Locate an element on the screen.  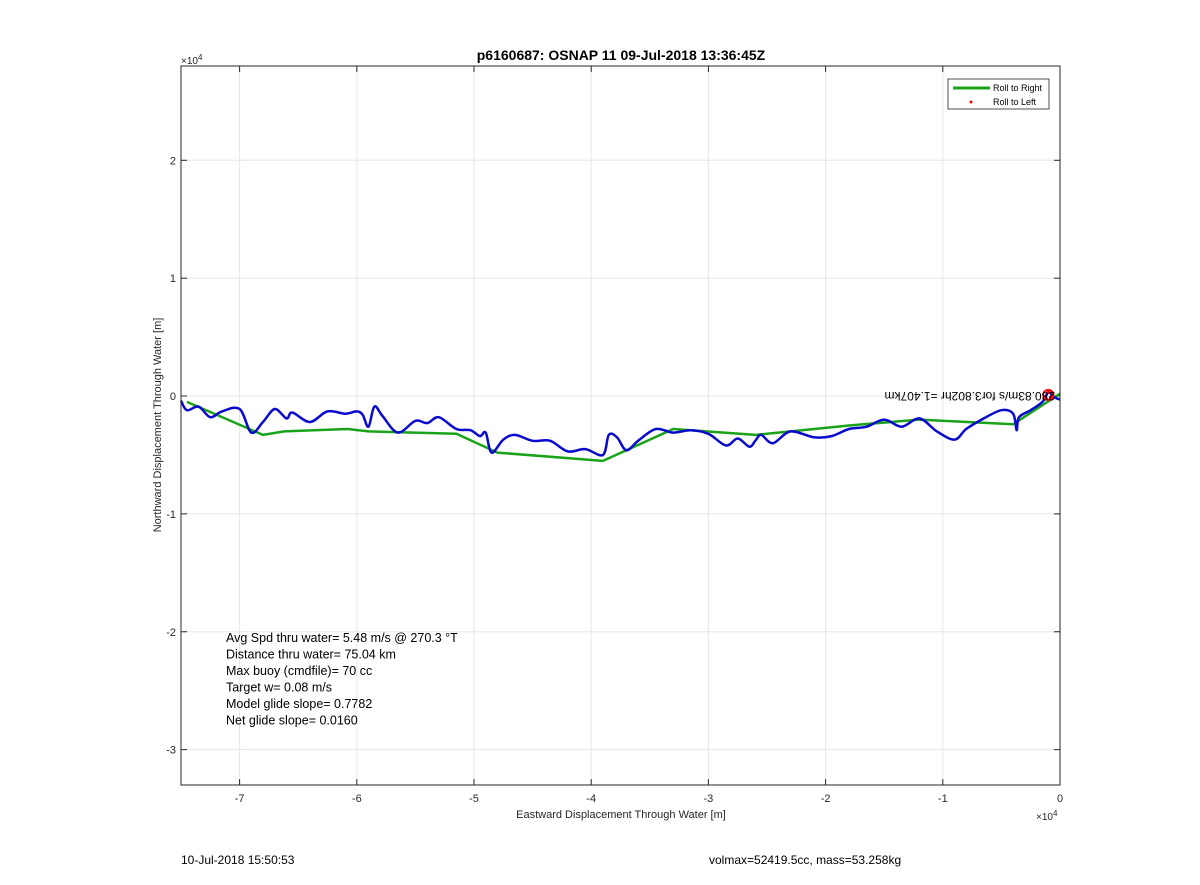
x-axis-label: Eastward Displacement Through Water [m] is located at coordinates (621, 815).